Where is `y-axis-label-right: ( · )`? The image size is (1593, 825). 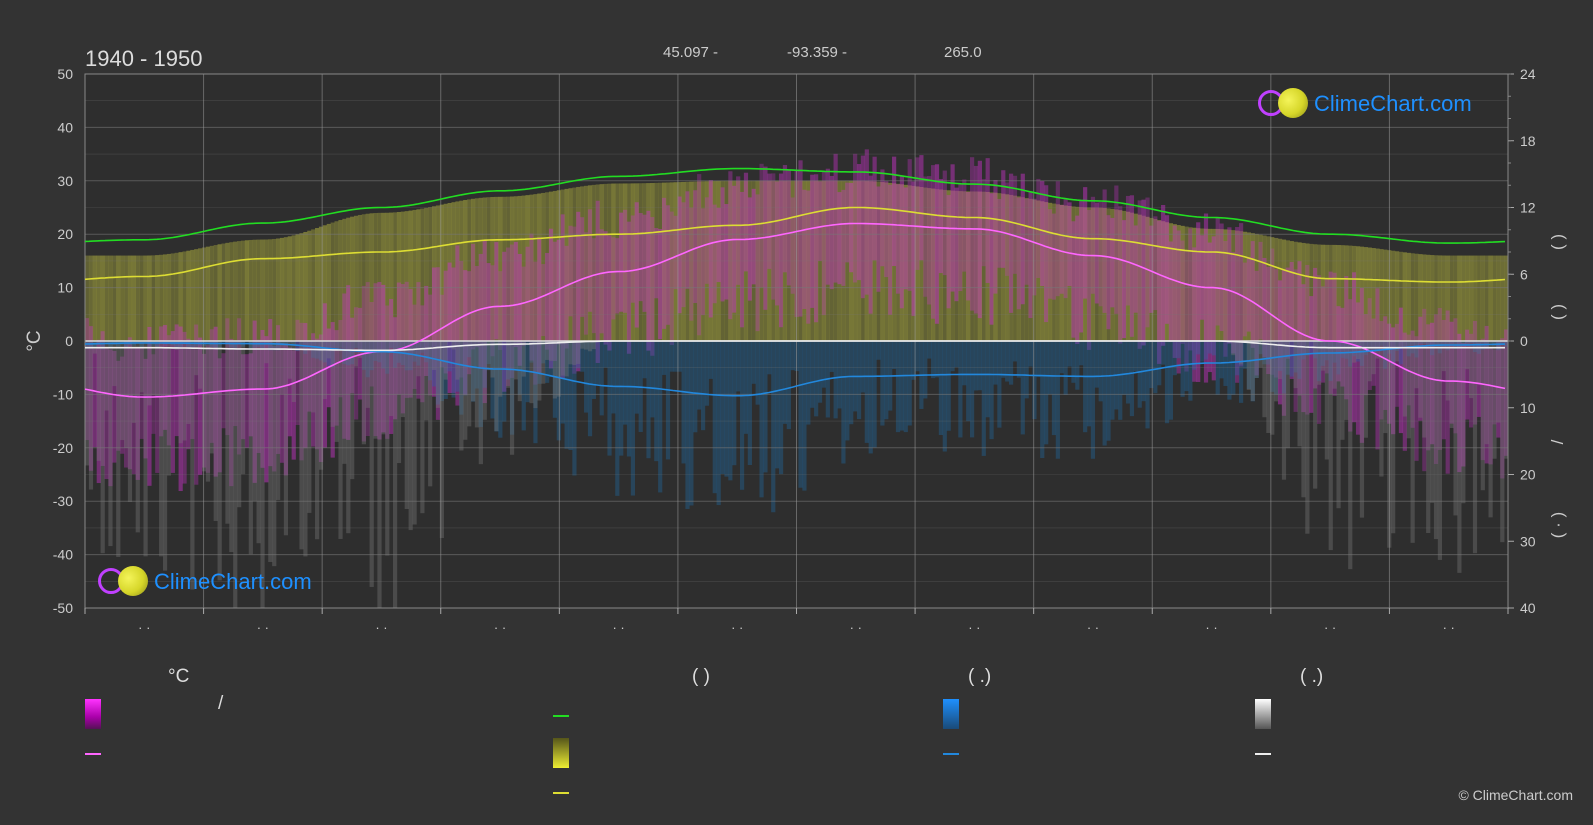
y-axis-label-right: ( · ) is located at coordinates (1557, 525).